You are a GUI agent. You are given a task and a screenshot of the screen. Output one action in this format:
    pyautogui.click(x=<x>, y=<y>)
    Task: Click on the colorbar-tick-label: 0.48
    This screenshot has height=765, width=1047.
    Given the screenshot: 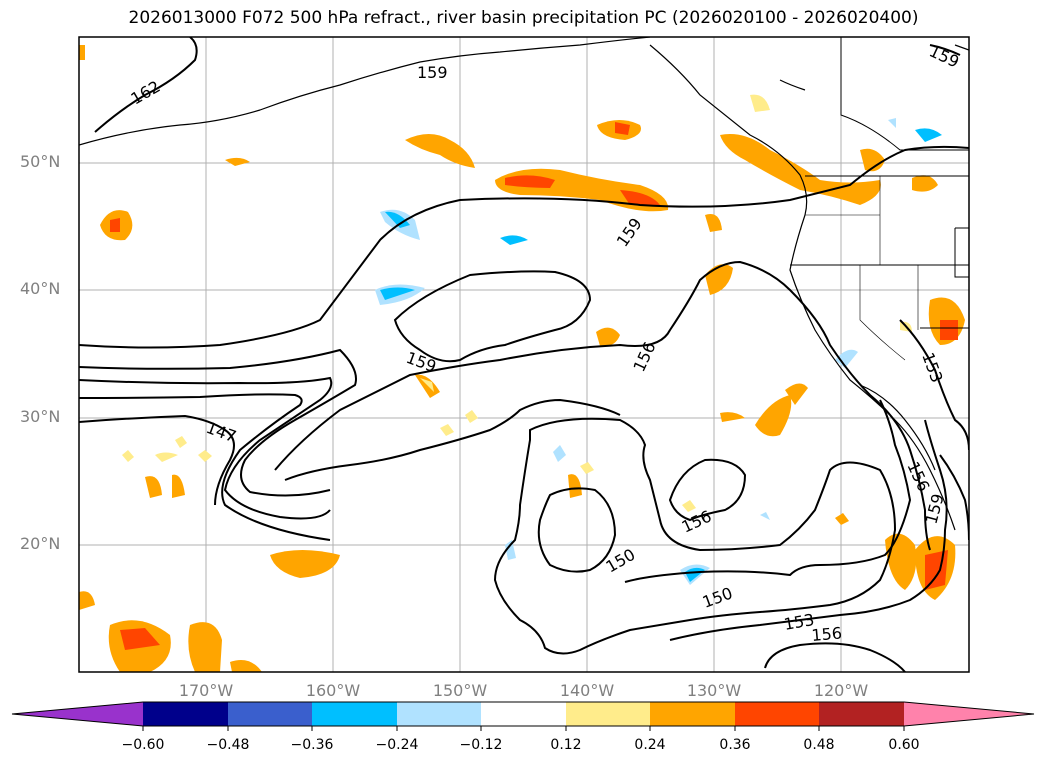 What is the action you would take?
    pyautogui.click(x=819, y=745)
    